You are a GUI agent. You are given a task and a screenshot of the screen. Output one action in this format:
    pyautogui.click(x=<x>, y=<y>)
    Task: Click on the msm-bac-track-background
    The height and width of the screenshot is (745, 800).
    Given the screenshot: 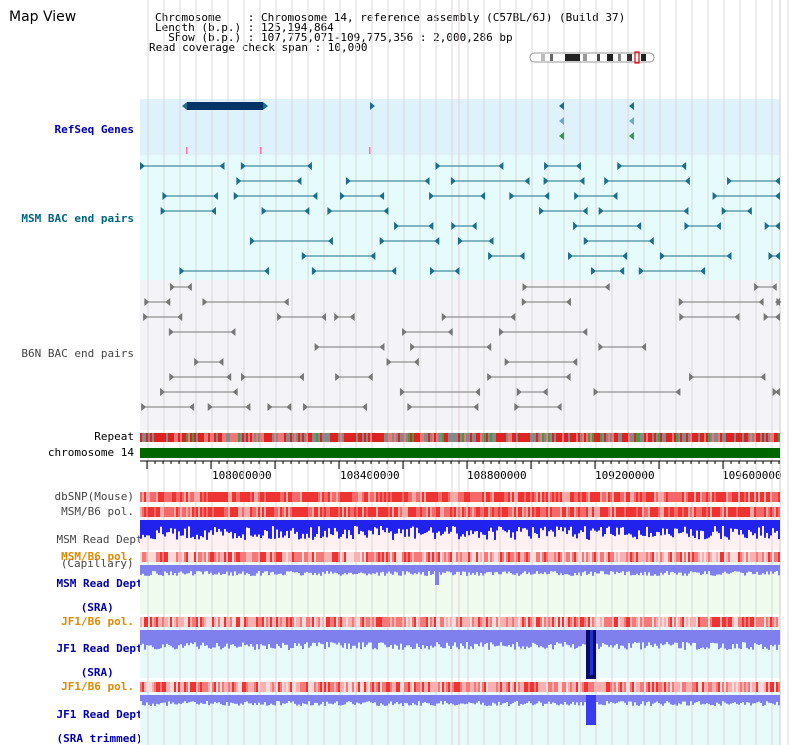 What is the action you would take?
    pyautogui.click(x=460, y=217)
    